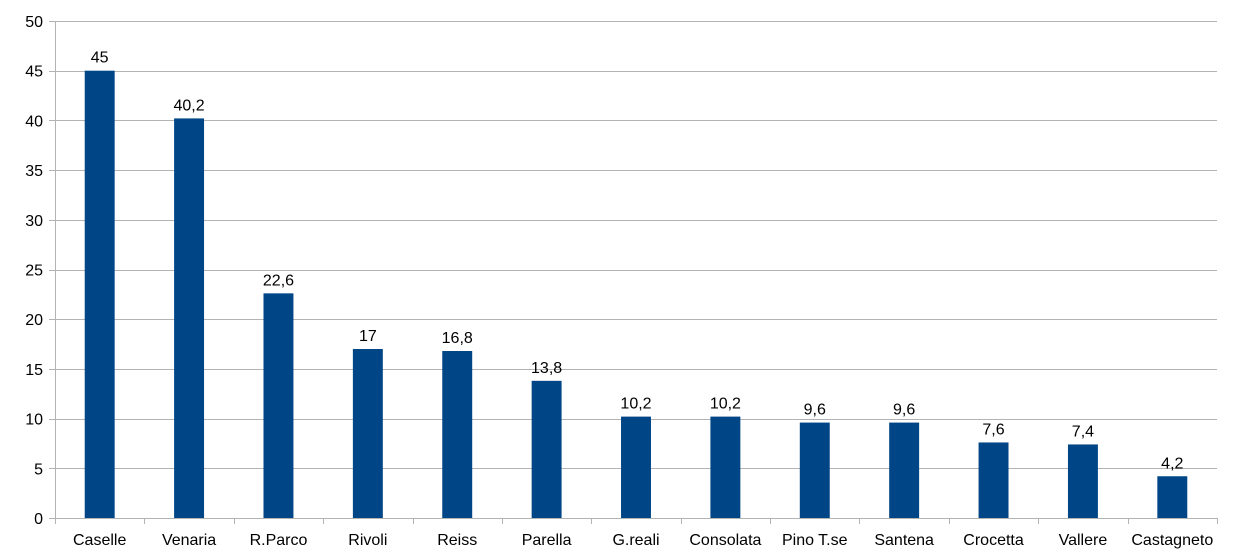 The image size is (1242, 560). What do you see at coordinates (278, 405) in the screenshot?
I see `bar-r-parco` at bounding box center [278, 405].